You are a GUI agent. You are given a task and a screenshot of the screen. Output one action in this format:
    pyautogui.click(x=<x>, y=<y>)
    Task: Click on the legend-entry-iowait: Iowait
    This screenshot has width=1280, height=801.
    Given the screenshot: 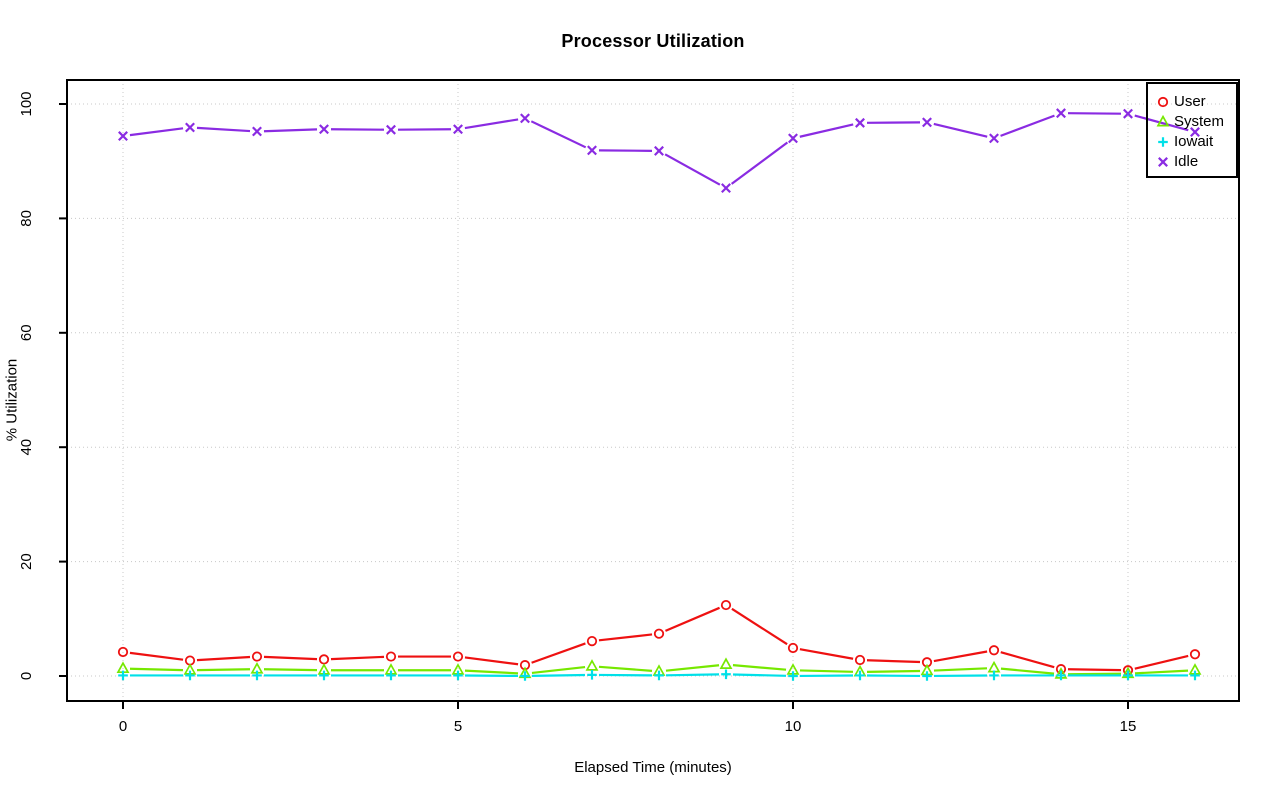 What is the action you would take?
    pyautogui.click(x=1194, y=142)
    